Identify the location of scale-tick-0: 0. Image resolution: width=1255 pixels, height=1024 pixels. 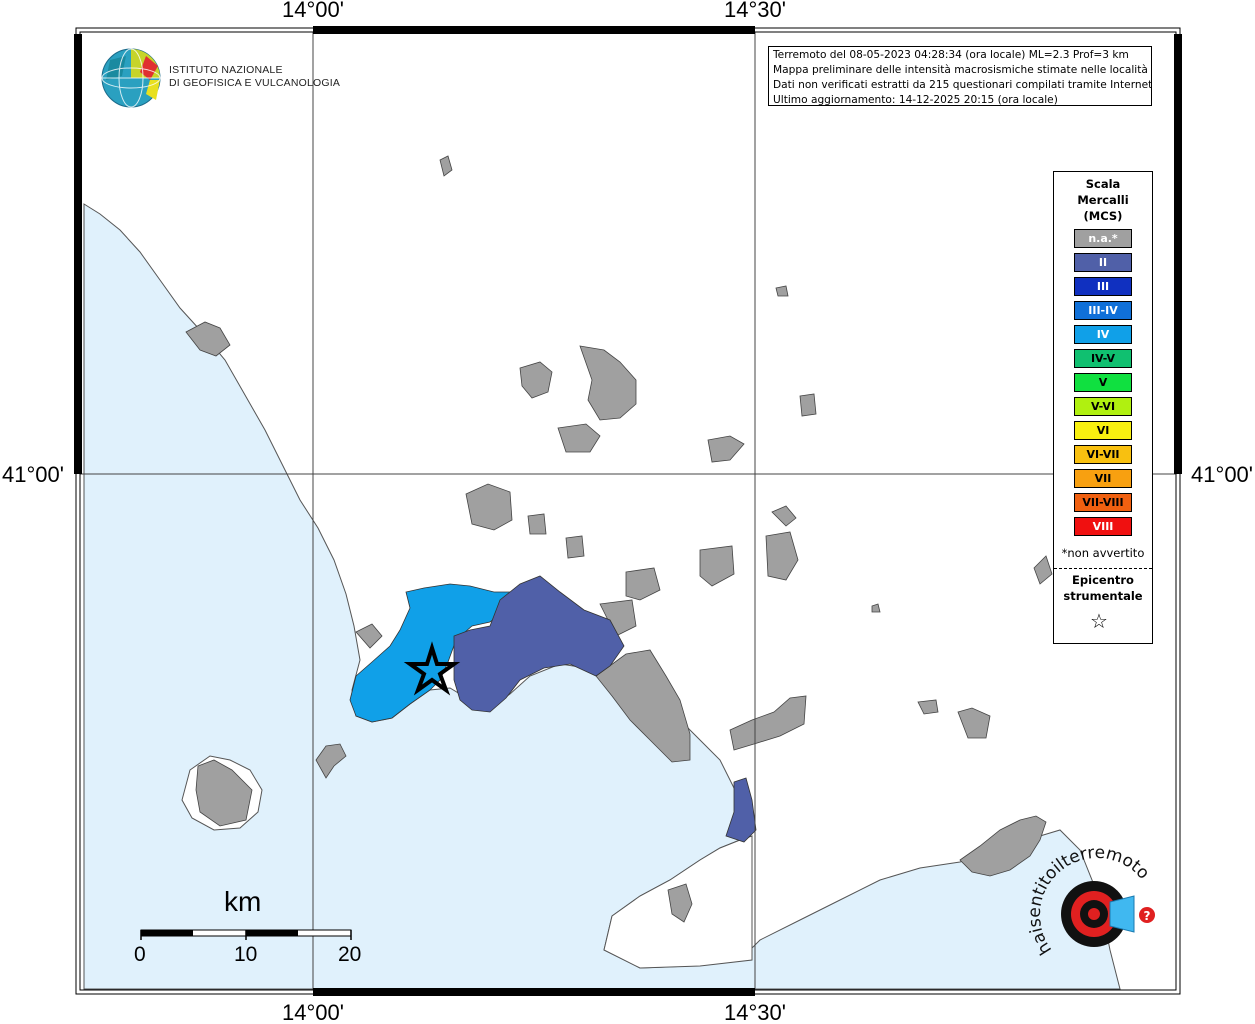
(140, 954).